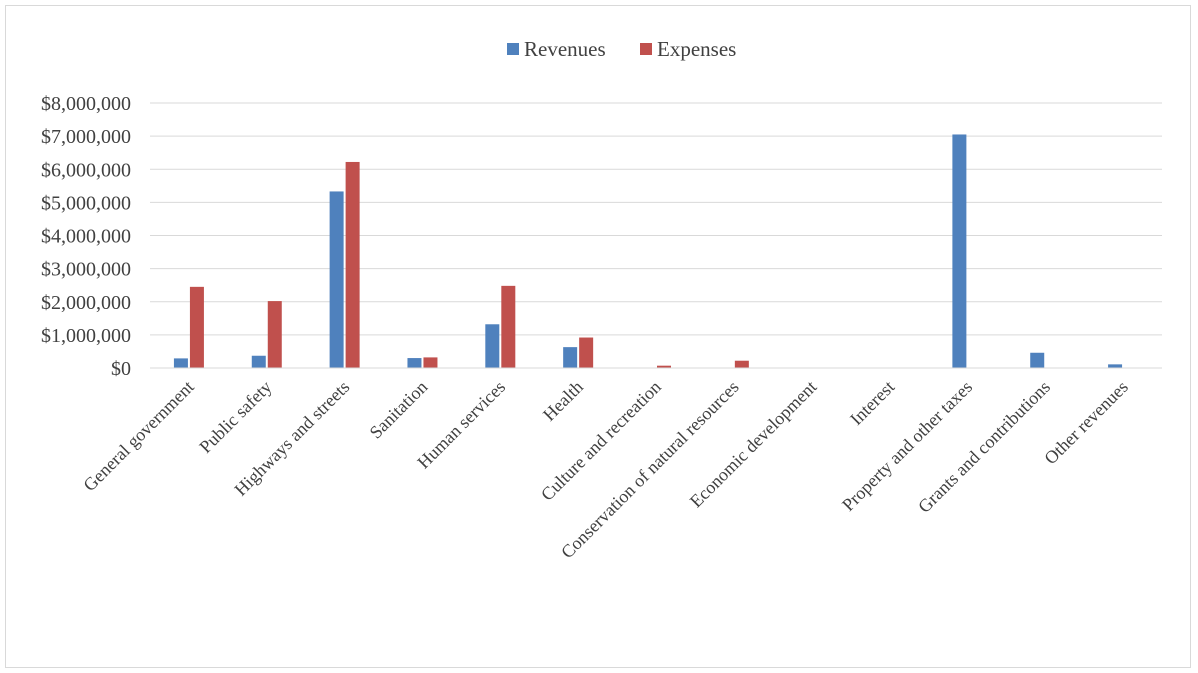 The width and height of the screenshot is (1198, 673). Describe the element at coordinates (508, 326) in the screenshot. I see `bar-expenses-human-services` at that location.